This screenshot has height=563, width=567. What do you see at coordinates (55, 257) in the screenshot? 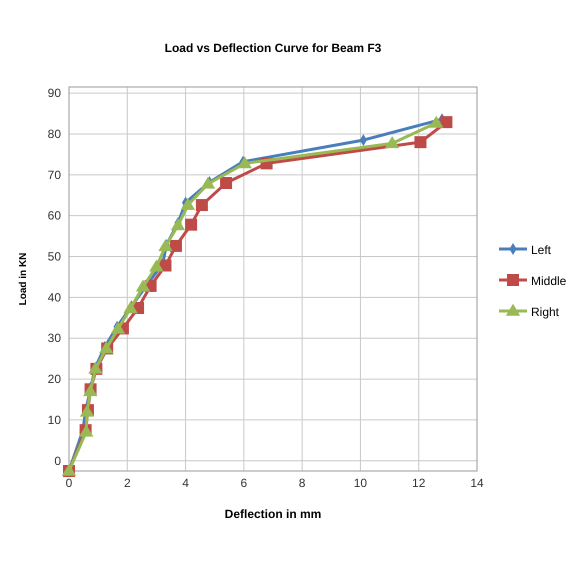
I see `y-tick-label: 50` at bounding box center [55, 257].